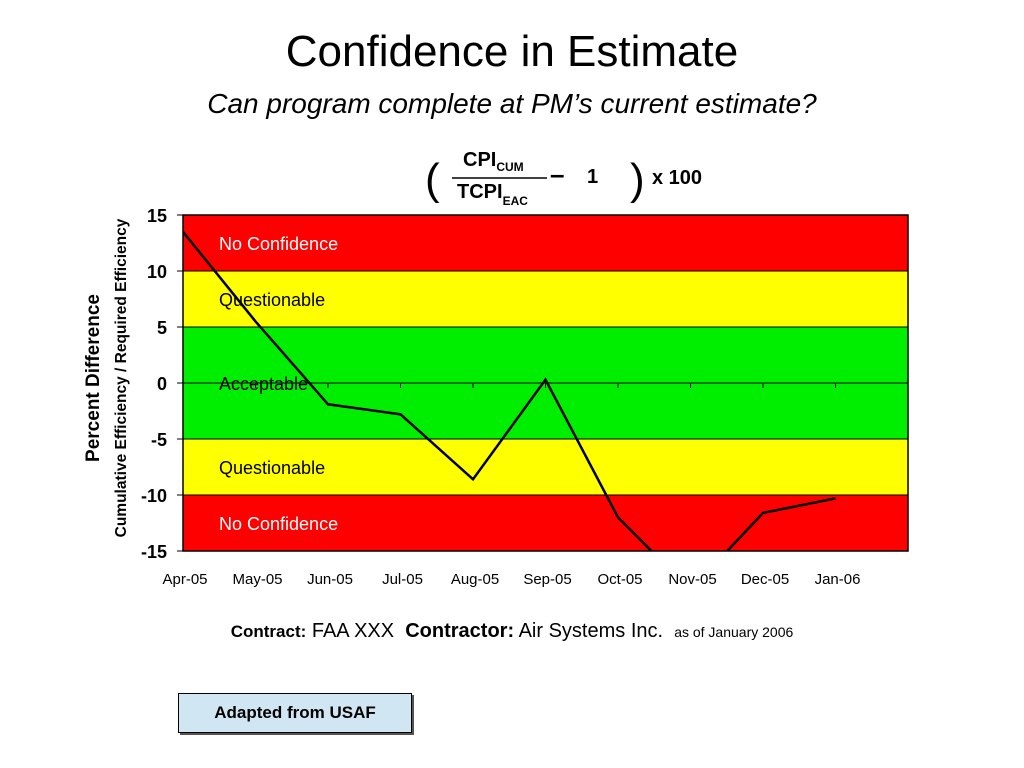  Describe the element at coordinates (93, 378) in the screenshot. I see `y-axis-title: Percent Difference` at that location.